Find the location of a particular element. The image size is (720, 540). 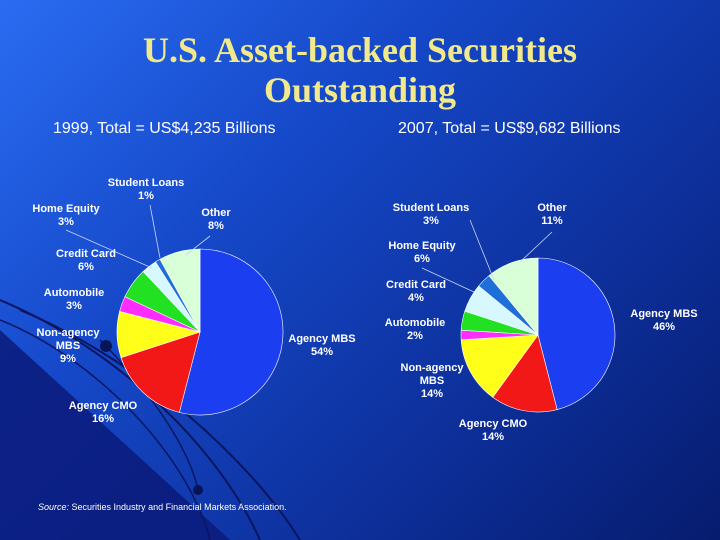

page-title: U.S. Asset-backed Securities Outstanding is located at coordinates (360, 70).